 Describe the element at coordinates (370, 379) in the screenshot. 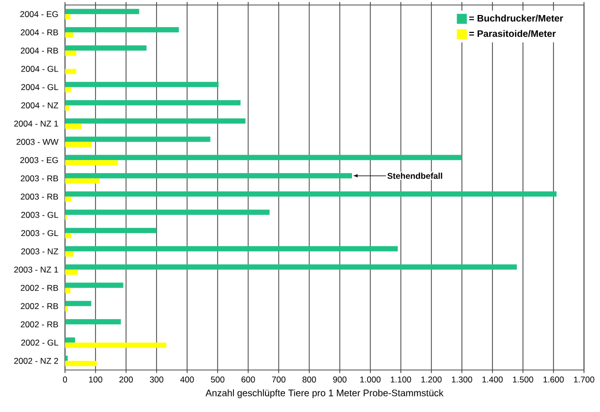

I see `x-tick-label: 1.000` at that location.